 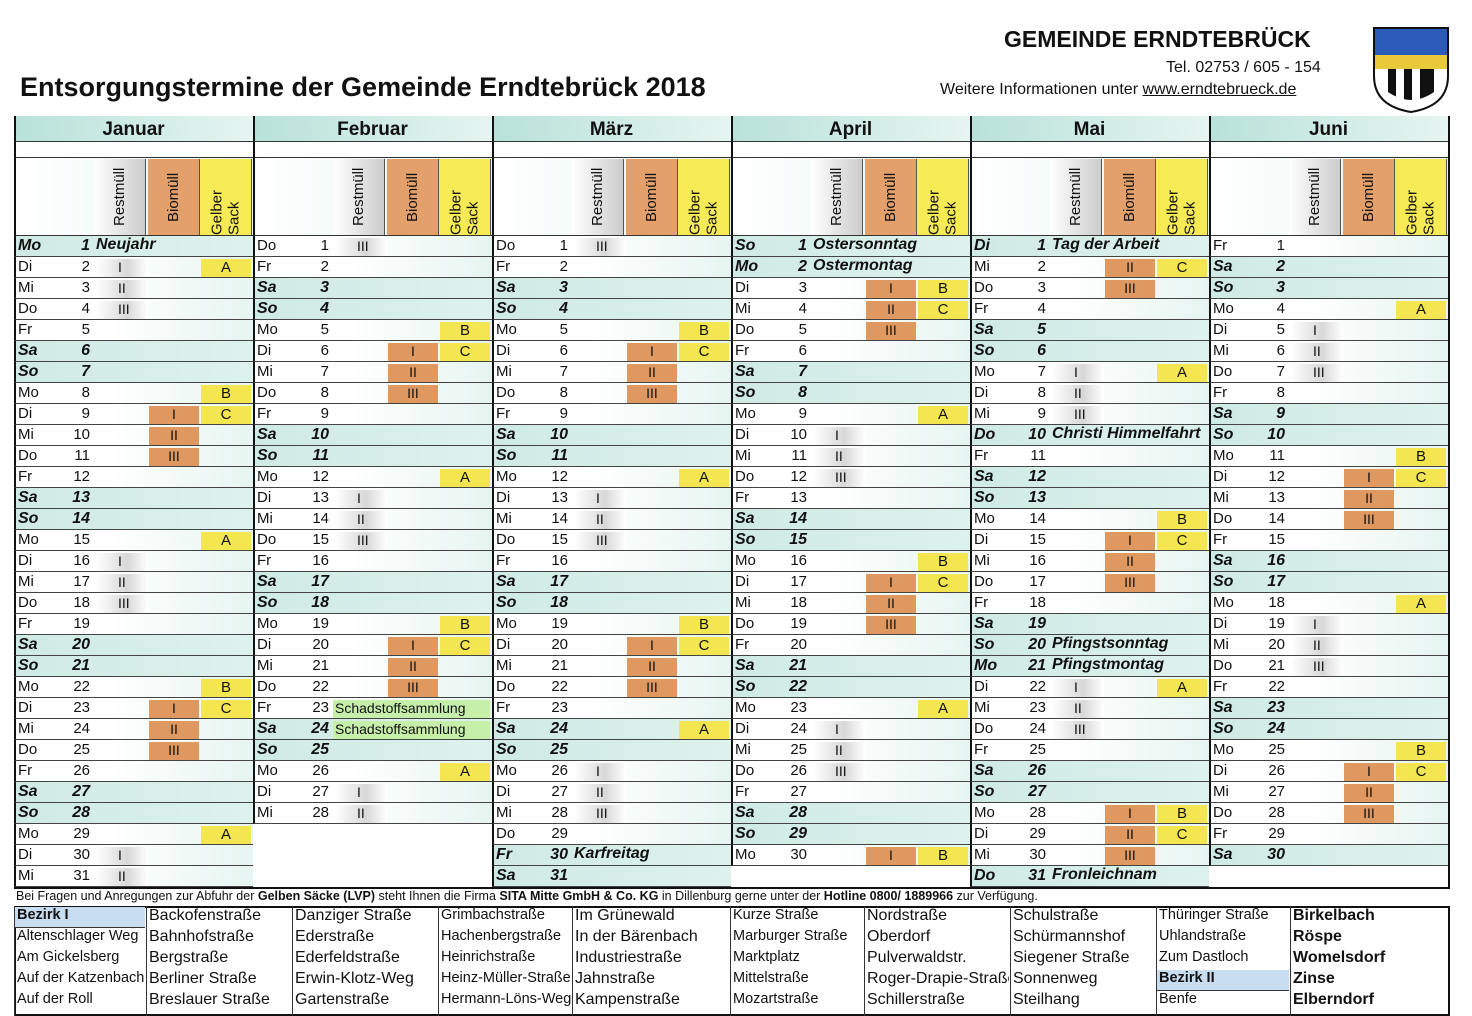 What do you see at coordinates (1108, 664) in the screenshot?
I see `holiday: Pfingstmontag` at bounding box center [1108, 664].